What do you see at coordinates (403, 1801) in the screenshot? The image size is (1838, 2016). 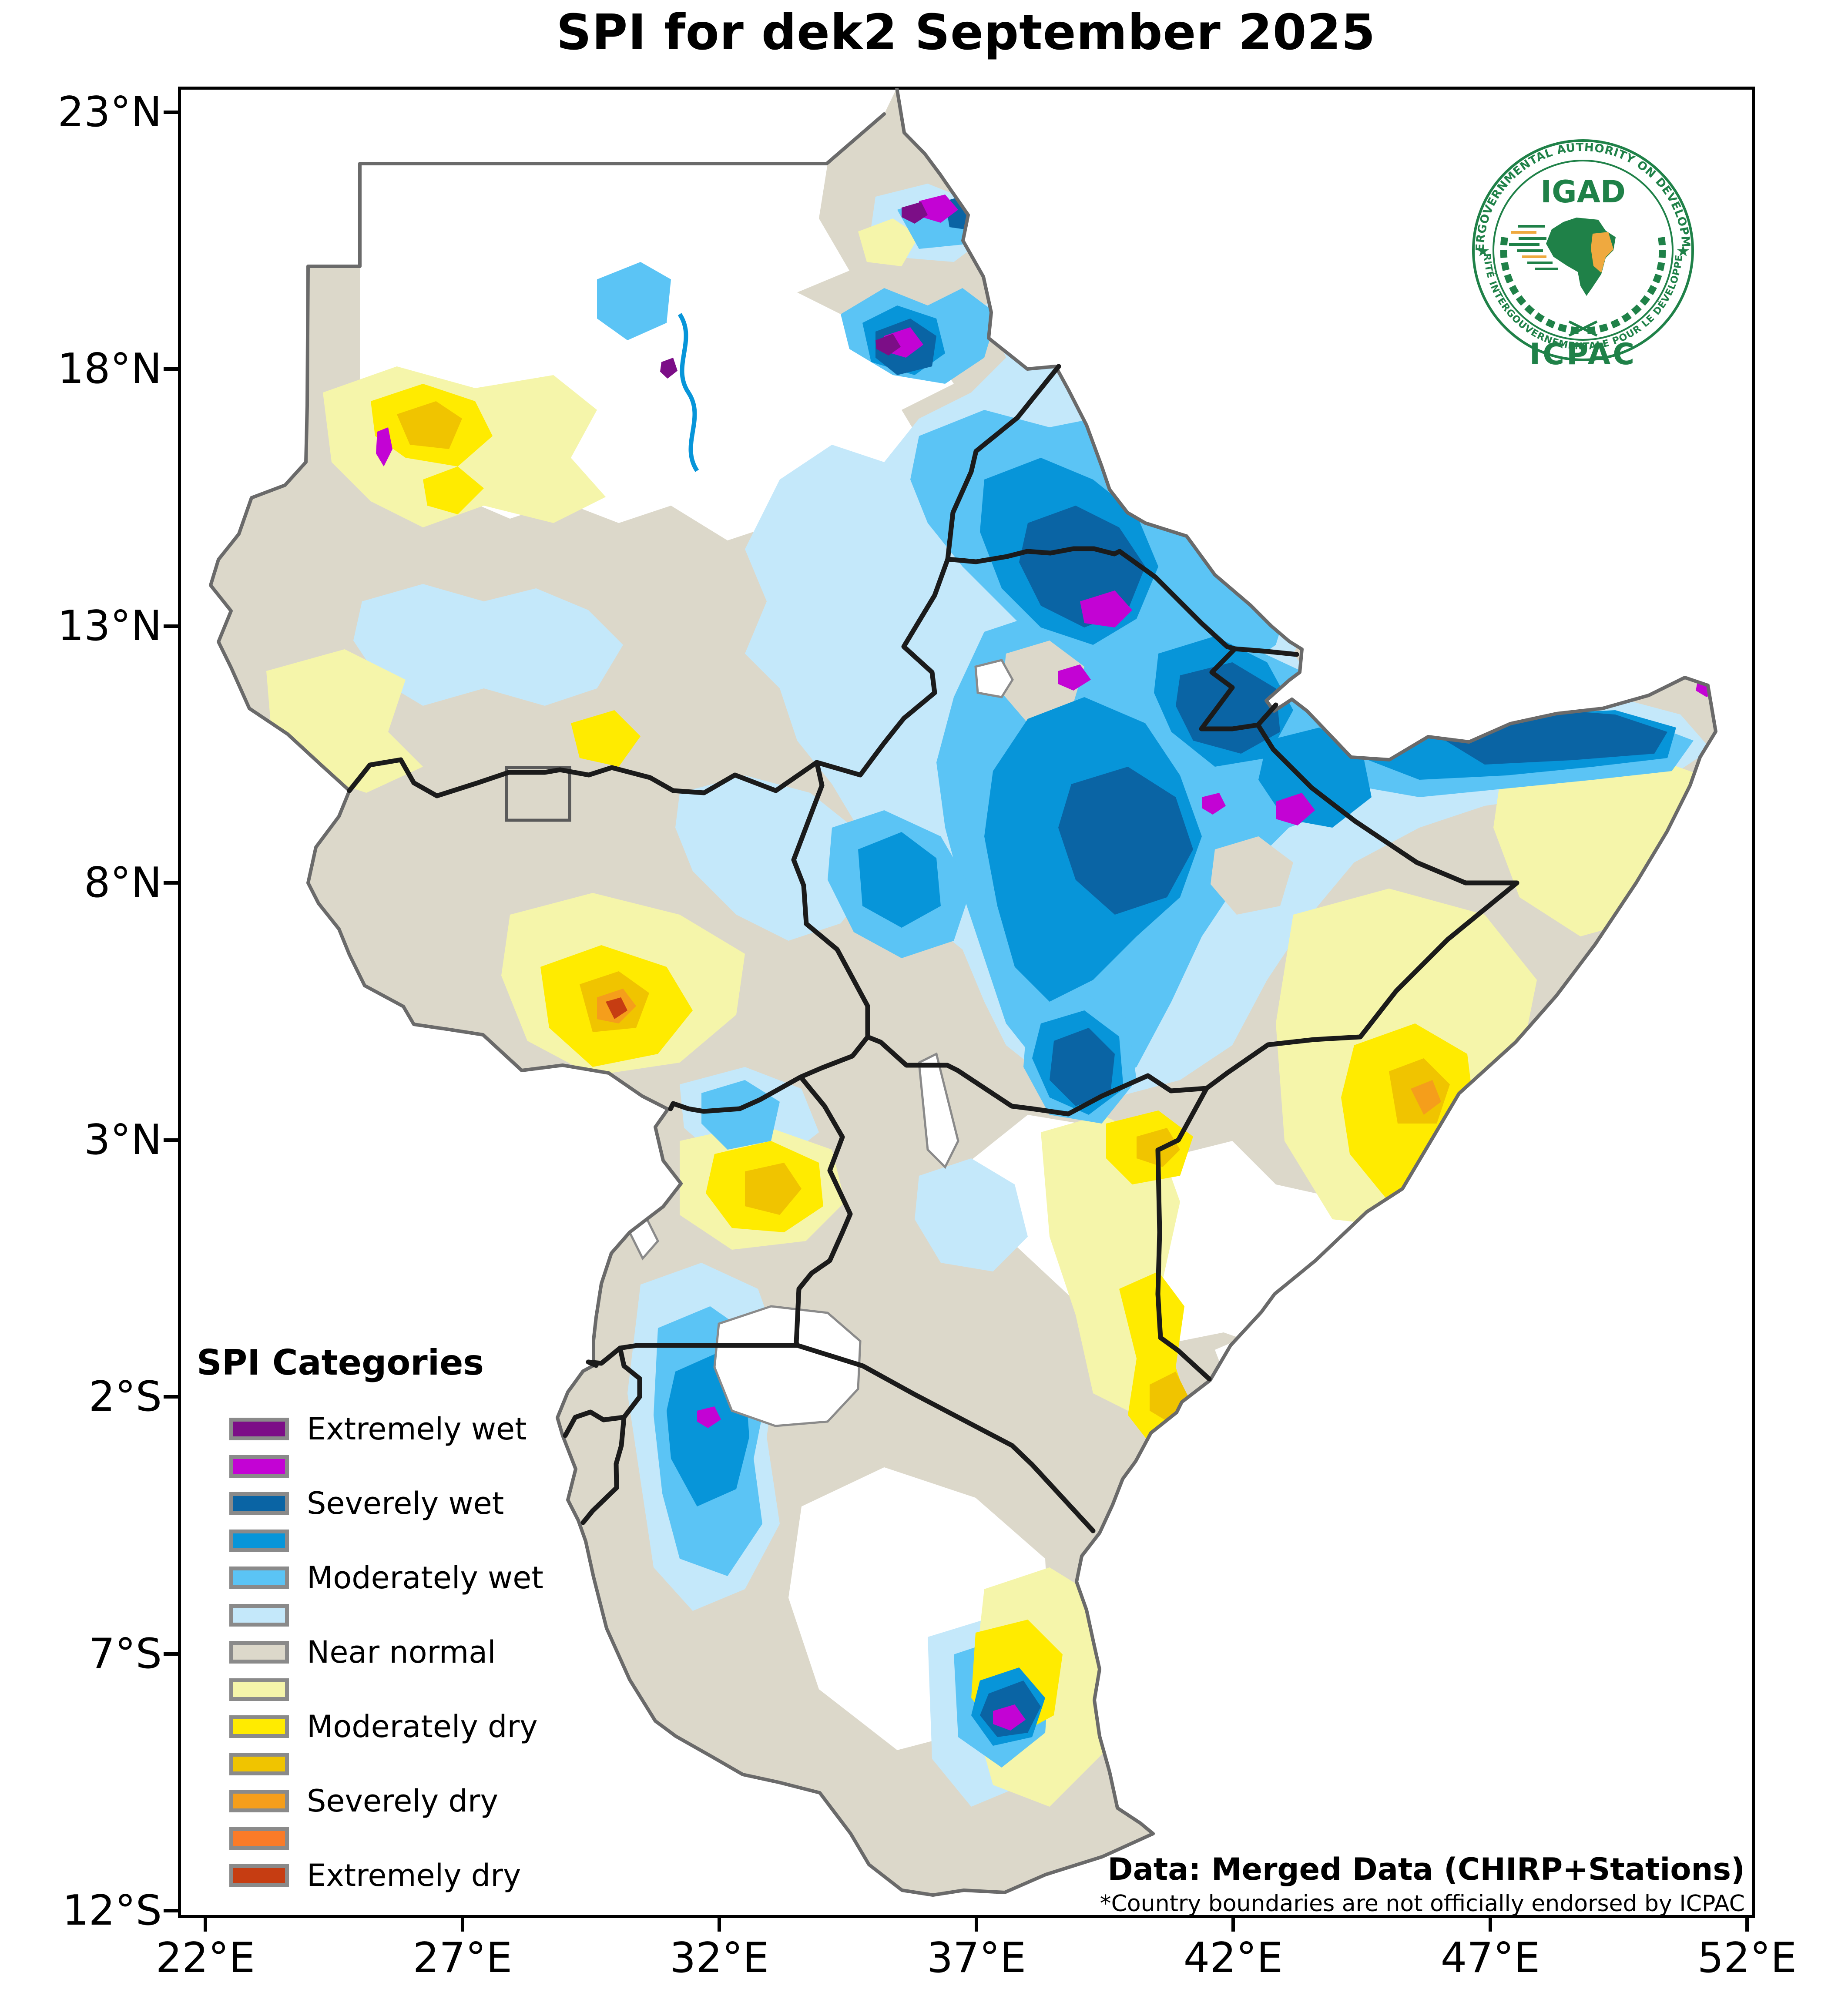 I see `legend-label: Severely dry` at bounding box center [403, 1801].